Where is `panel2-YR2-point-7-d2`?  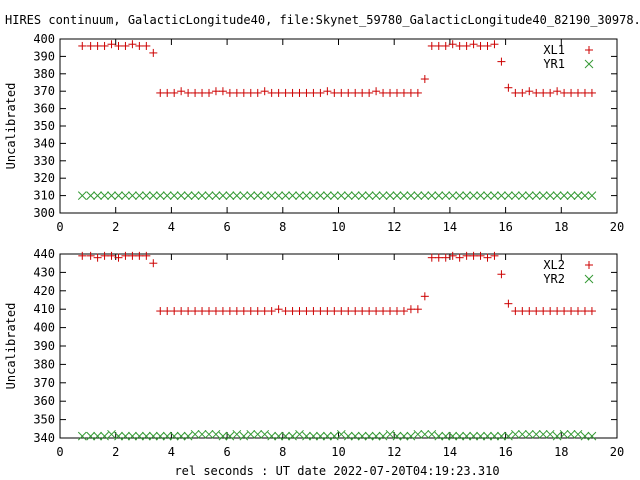
panel2-YR2-point-7-d2 is located at coordinates (132, 436).